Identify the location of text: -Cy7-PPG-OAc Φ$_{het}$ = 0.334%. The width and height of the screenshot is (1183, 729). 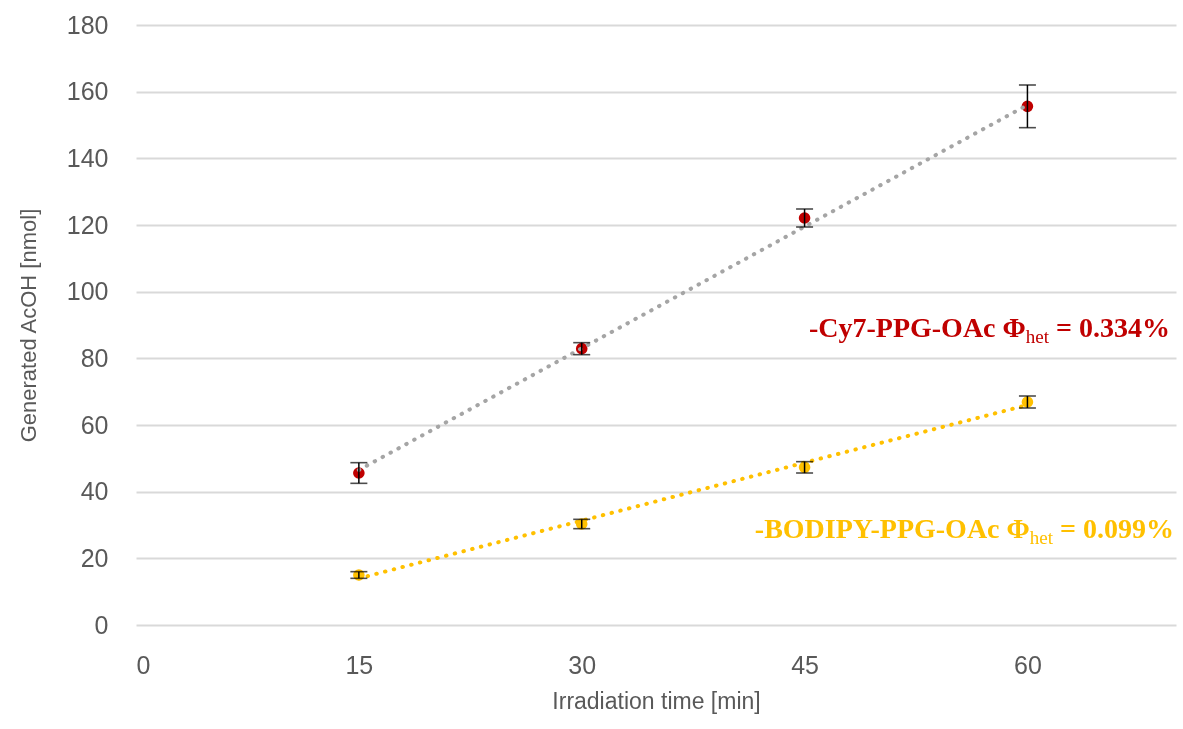
(989, 330).